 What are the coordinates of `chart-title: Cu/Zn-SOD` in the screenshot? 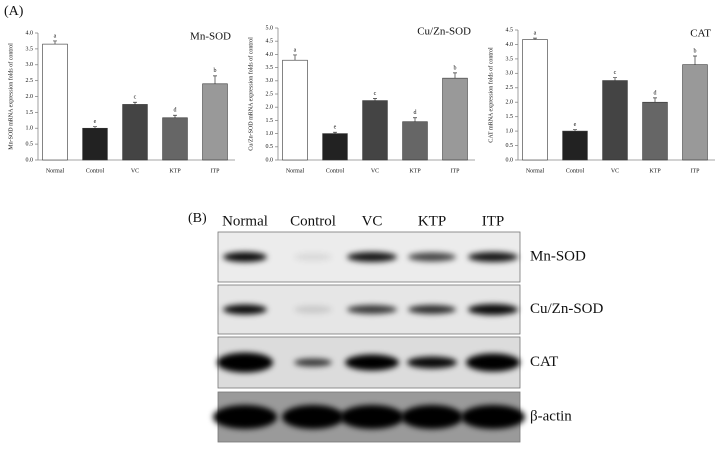 It's located at (444, 32).